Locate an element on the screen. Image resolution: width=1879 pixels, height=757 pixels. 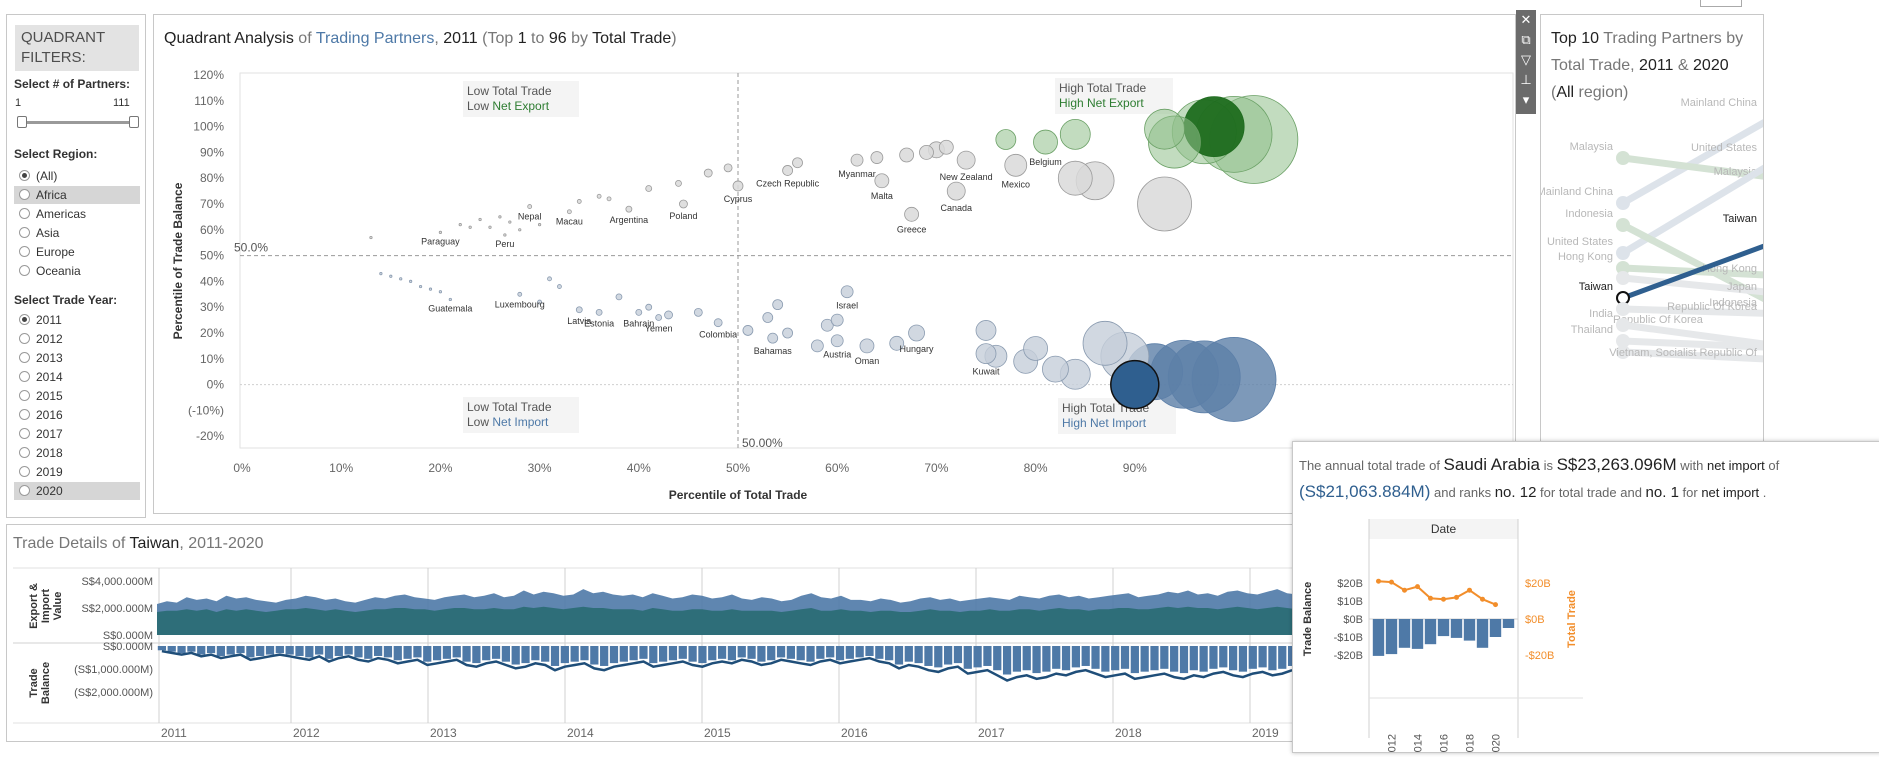
region-option: Asia is located at coordinates (77, 233).